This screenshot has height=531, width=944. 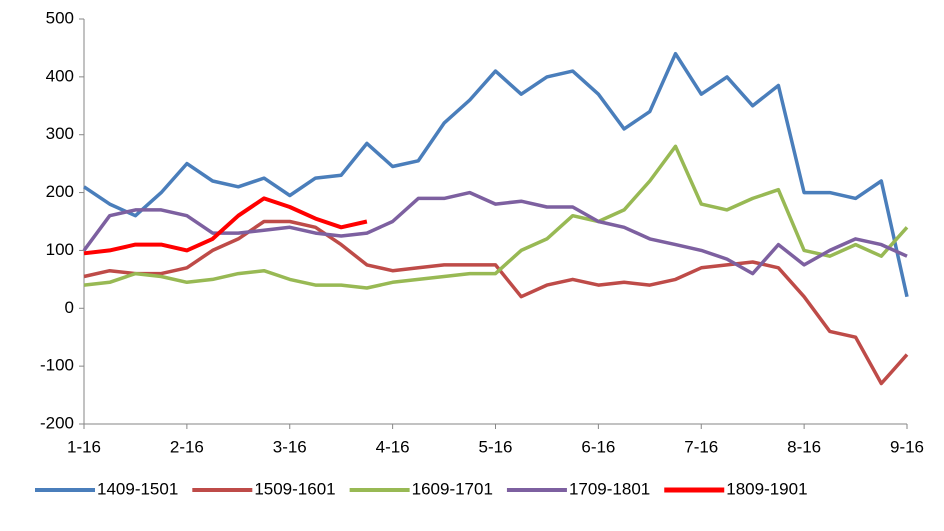 What do you see at coordinates (294, 488) in the screenshot?
I see `legend-label: 1509-1601` at bounding box center [294, 488].